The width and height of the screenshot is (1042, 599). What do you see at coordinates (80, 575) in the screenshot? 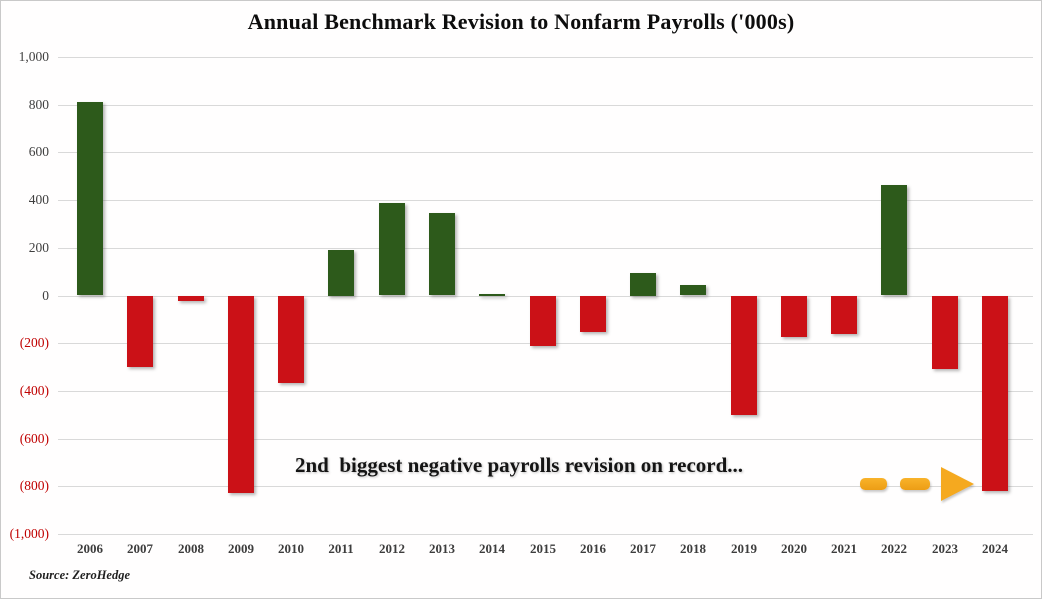
I see `source-credit: Source: ZeroHedge` at bounding box center [80, 575].